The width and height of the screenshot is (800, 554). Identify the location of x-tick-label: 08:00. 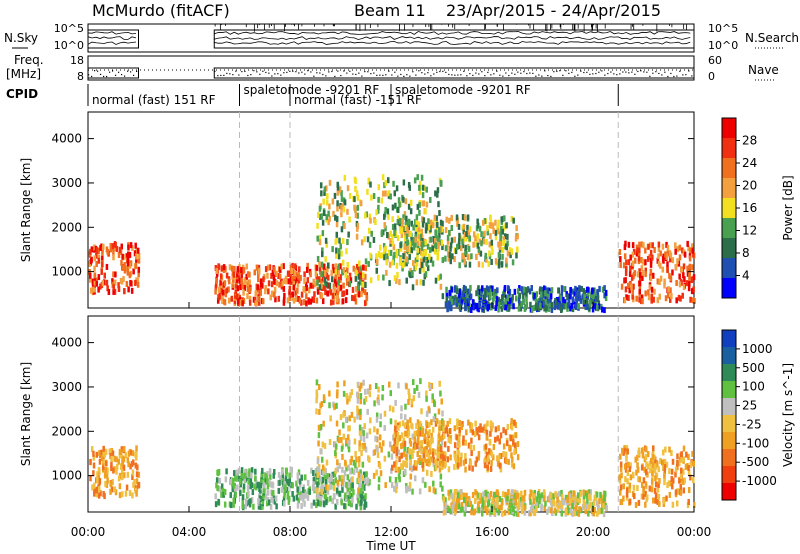
(290, 532).